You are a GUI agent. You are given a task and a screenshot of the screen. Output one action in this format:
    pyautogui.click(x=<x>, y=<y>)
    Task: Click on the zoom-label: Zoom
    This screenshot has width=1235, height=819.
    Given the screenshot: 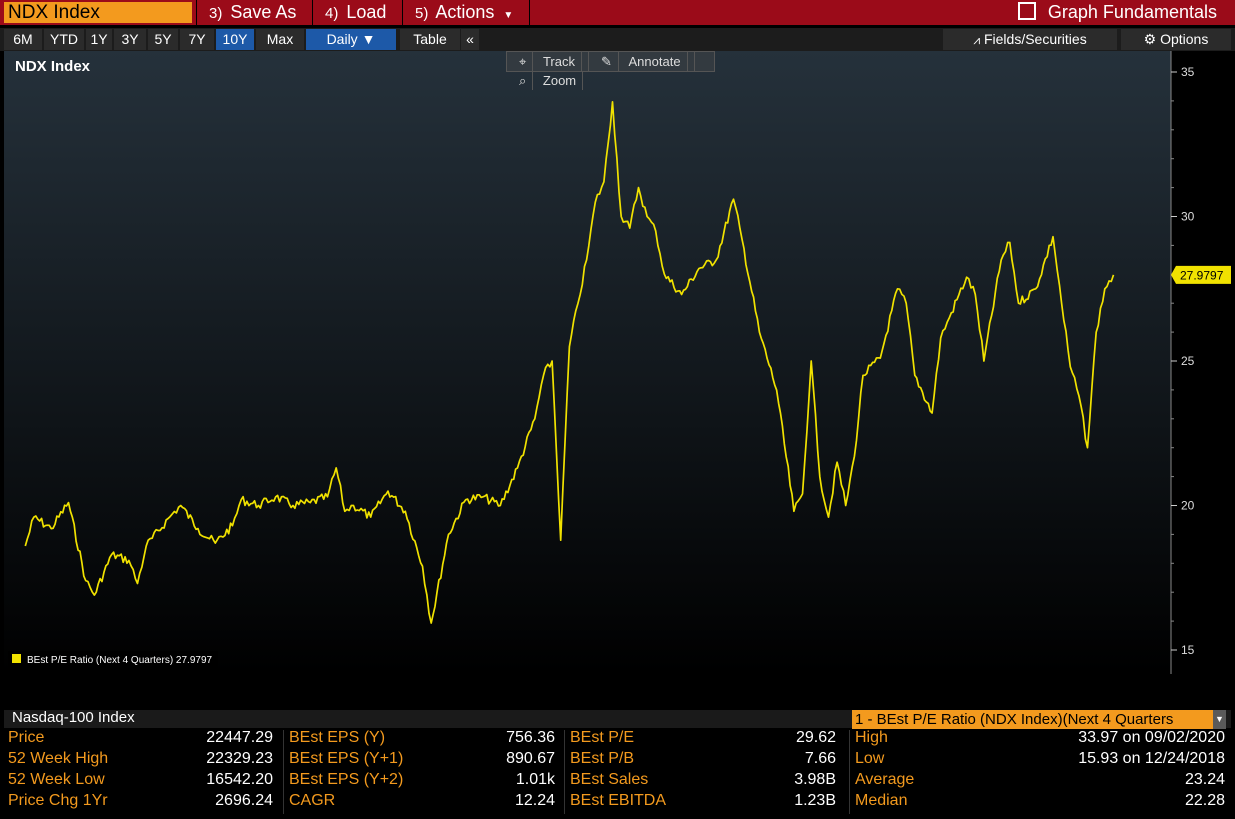 What is the action you would take?
    pyautogui.click(x=560, y=80)
    